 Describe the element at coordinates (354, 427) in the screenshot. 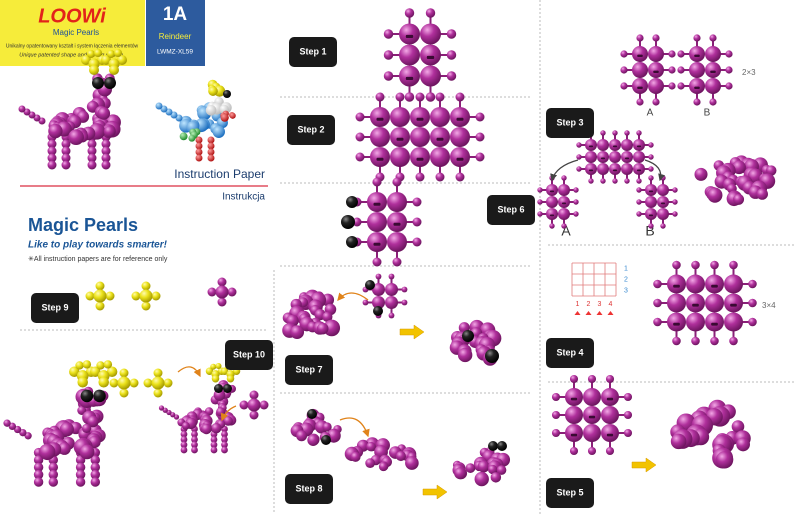

I see `arrow` at that location.